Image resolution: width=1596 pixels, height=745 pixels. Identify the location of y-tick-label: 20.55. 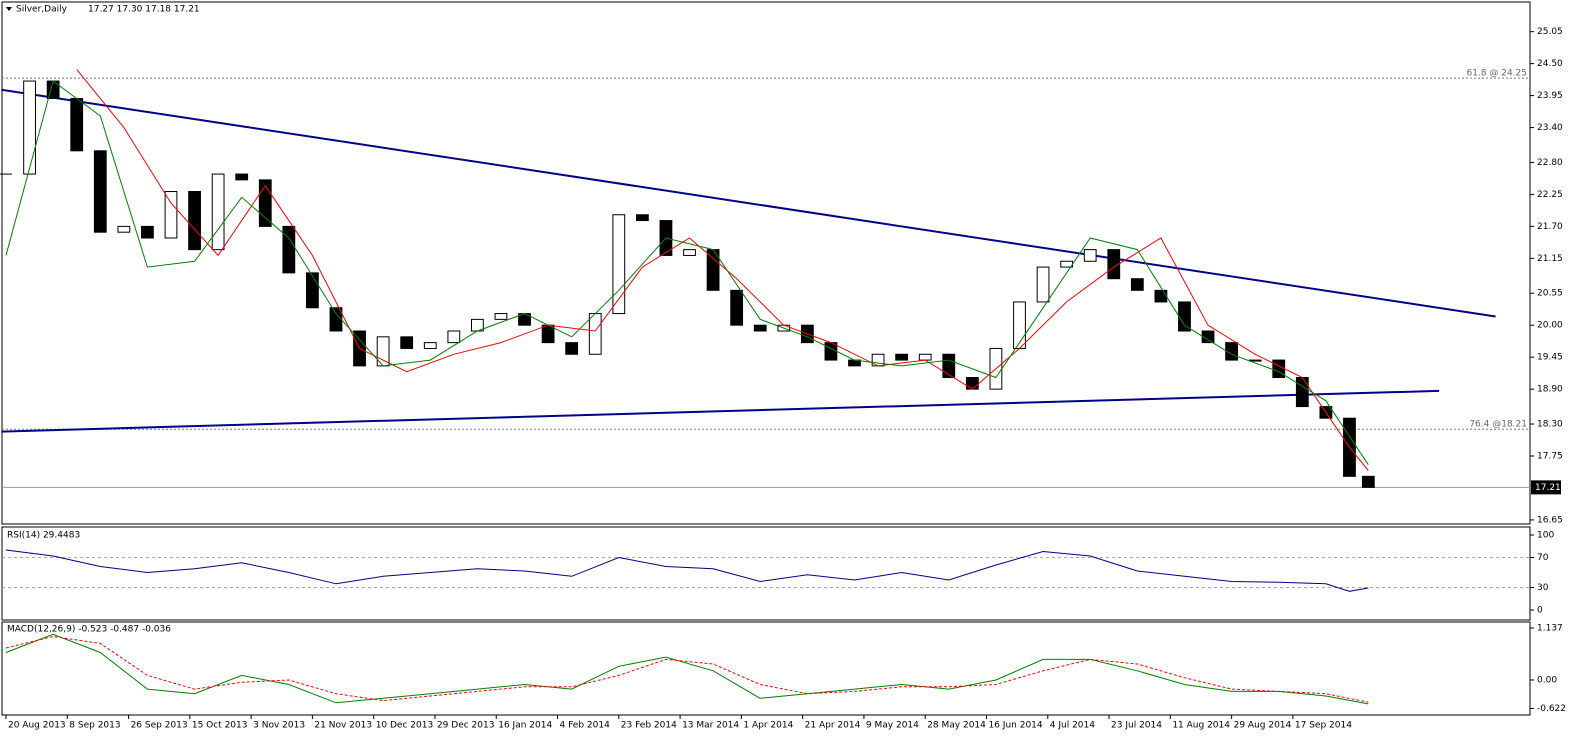
(1550, 294).